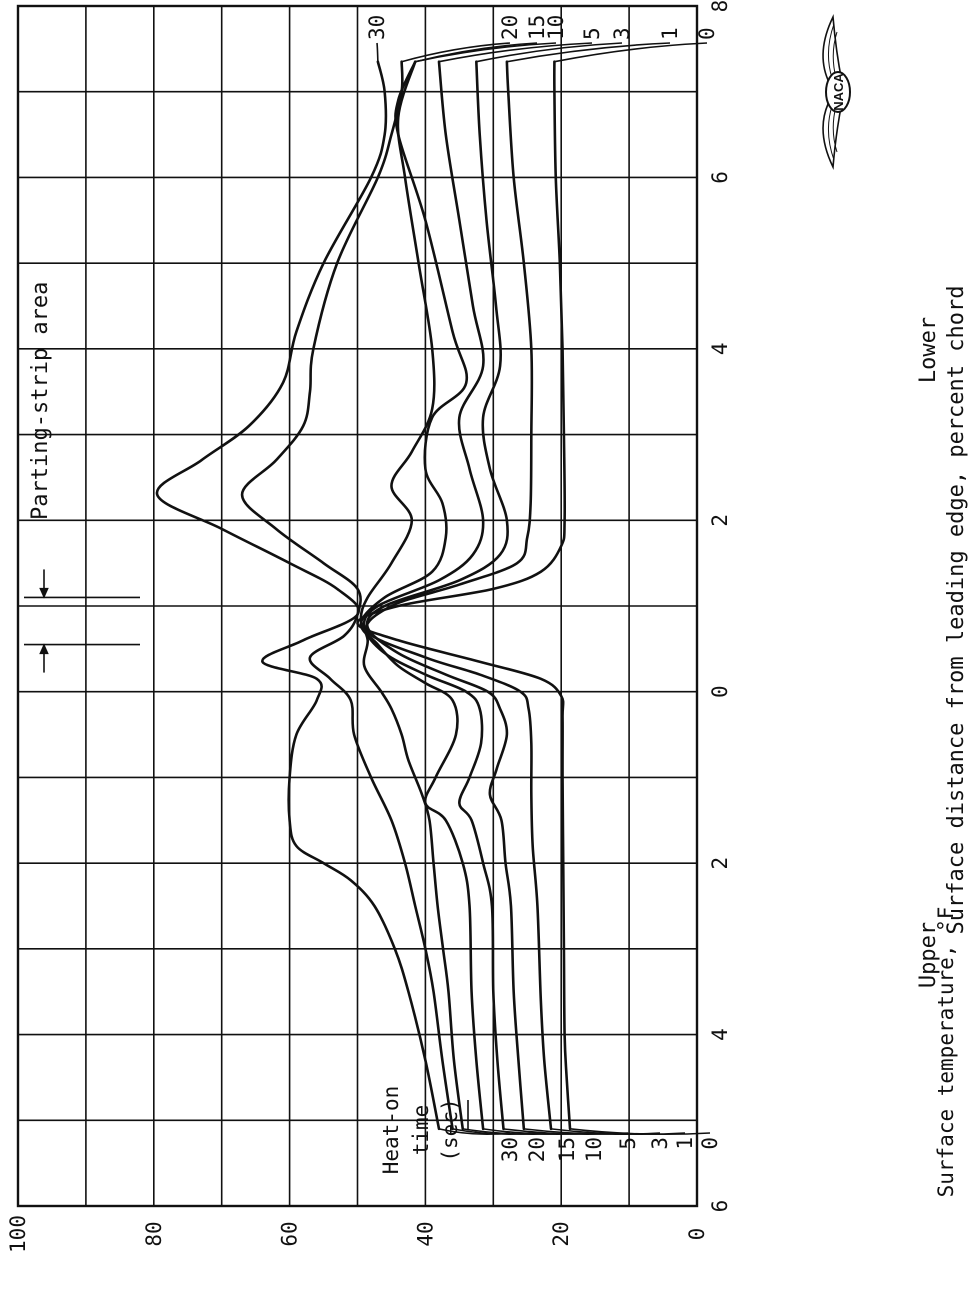  I want to click on legend-title: Heat-on time (sec), so click(424, 1130).